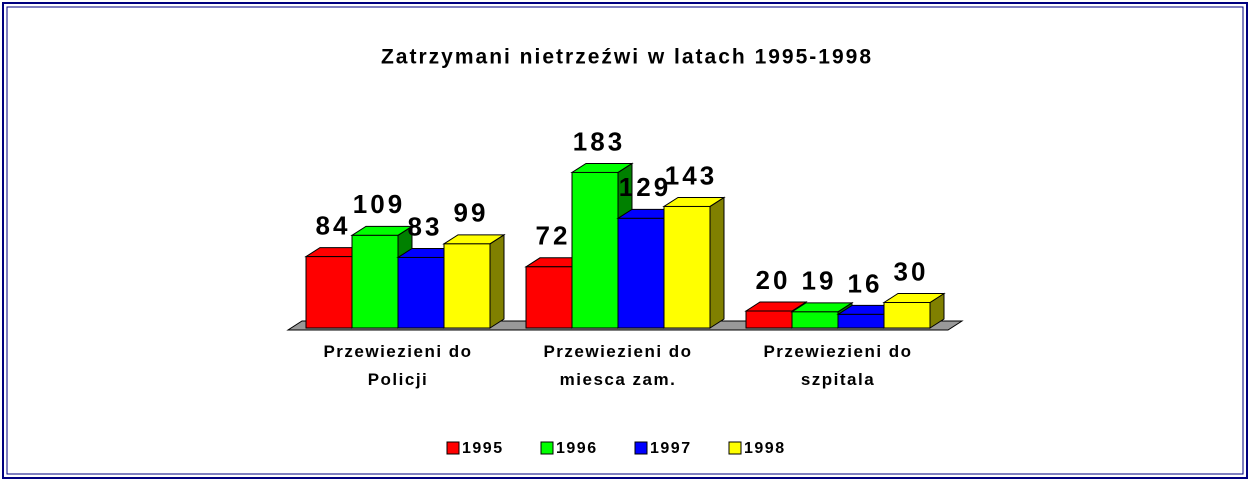 The width and height of the screenshot is (1250, 481). I want to click on data-label: 20, so click(773, 280).